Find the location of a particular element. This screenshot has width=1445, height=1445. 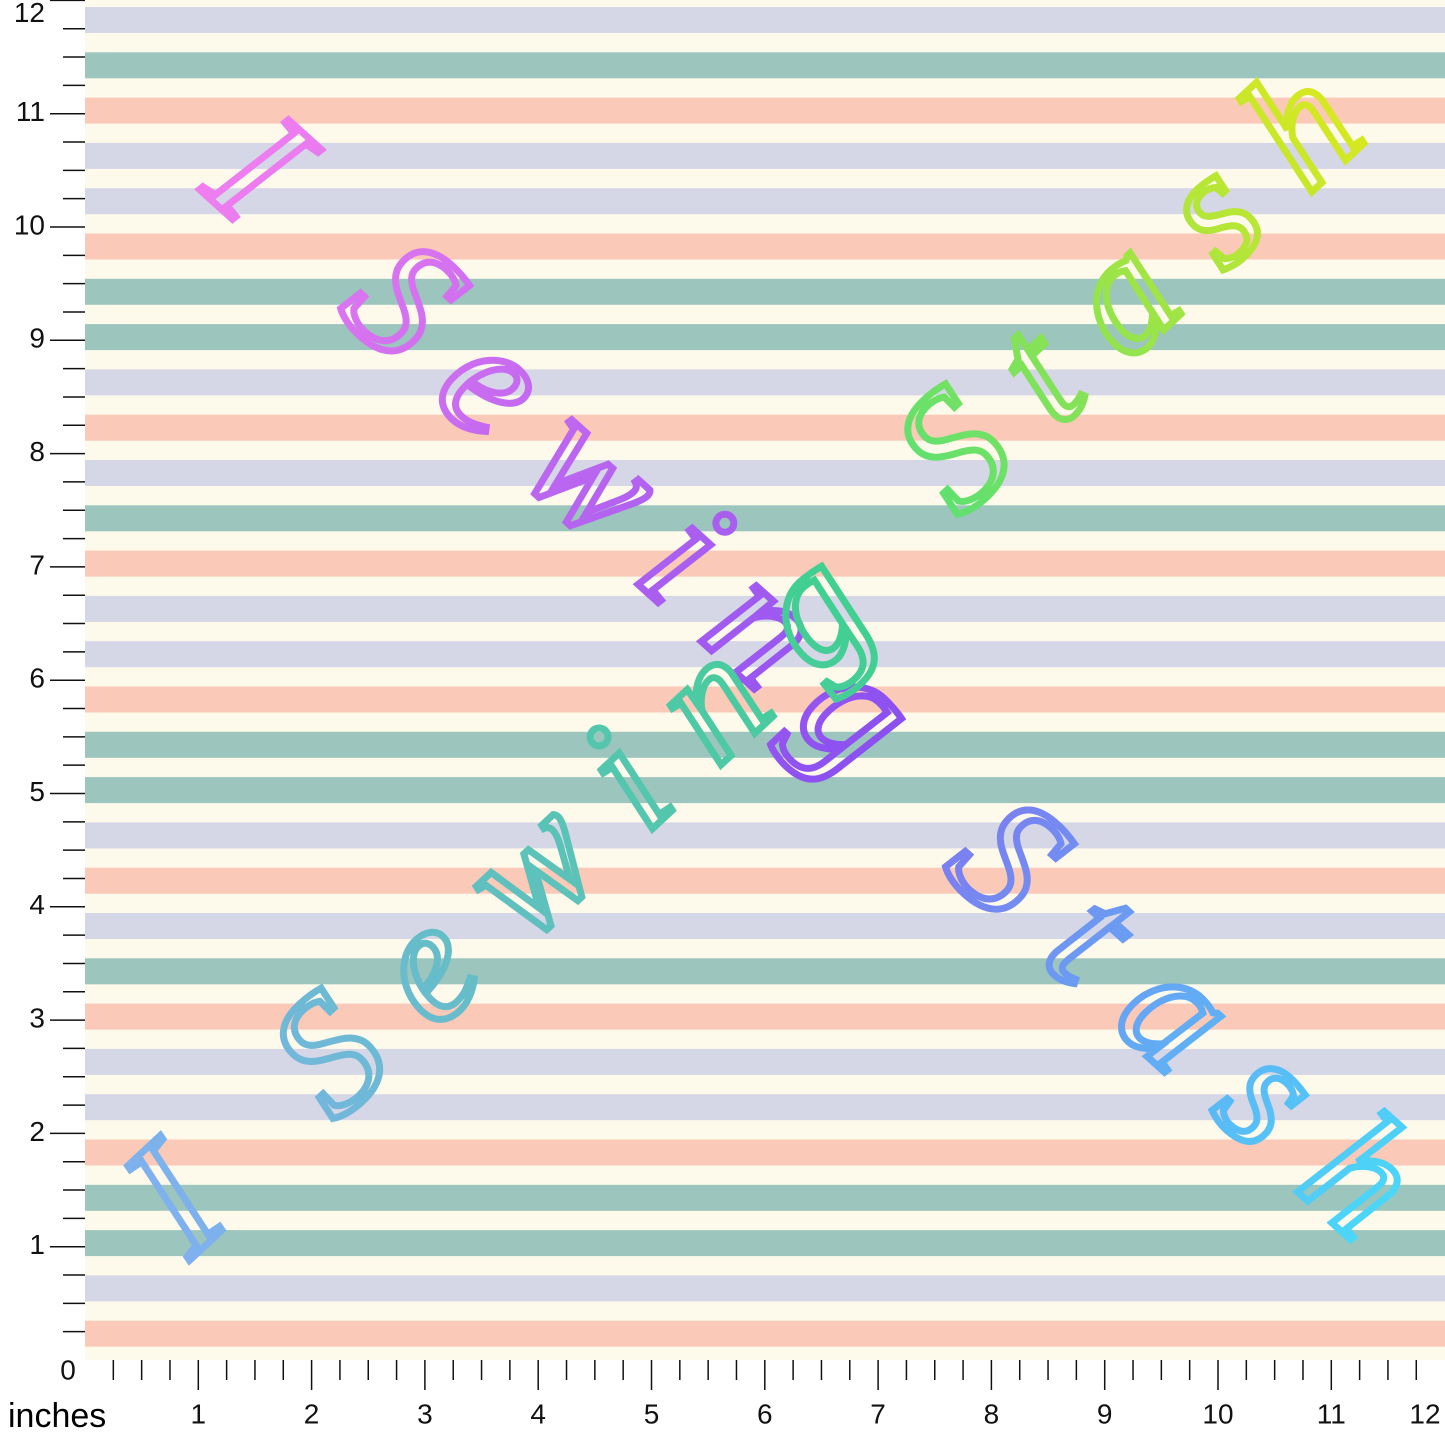

ruler-bottom-bg is located at coordinates (722, 1402).